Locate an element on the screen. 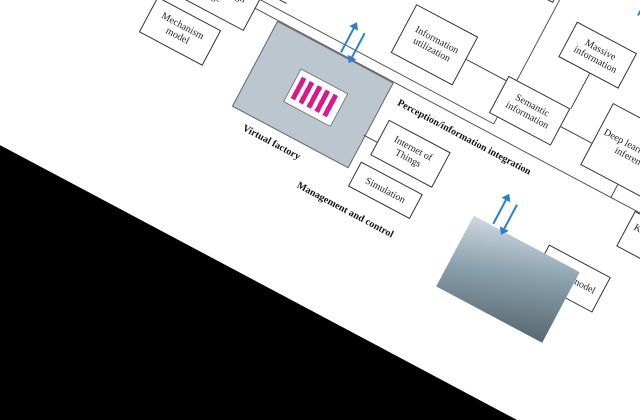 The width and height of the screenshot is (640, 420). connector-line is located at coordinates (370, 138).